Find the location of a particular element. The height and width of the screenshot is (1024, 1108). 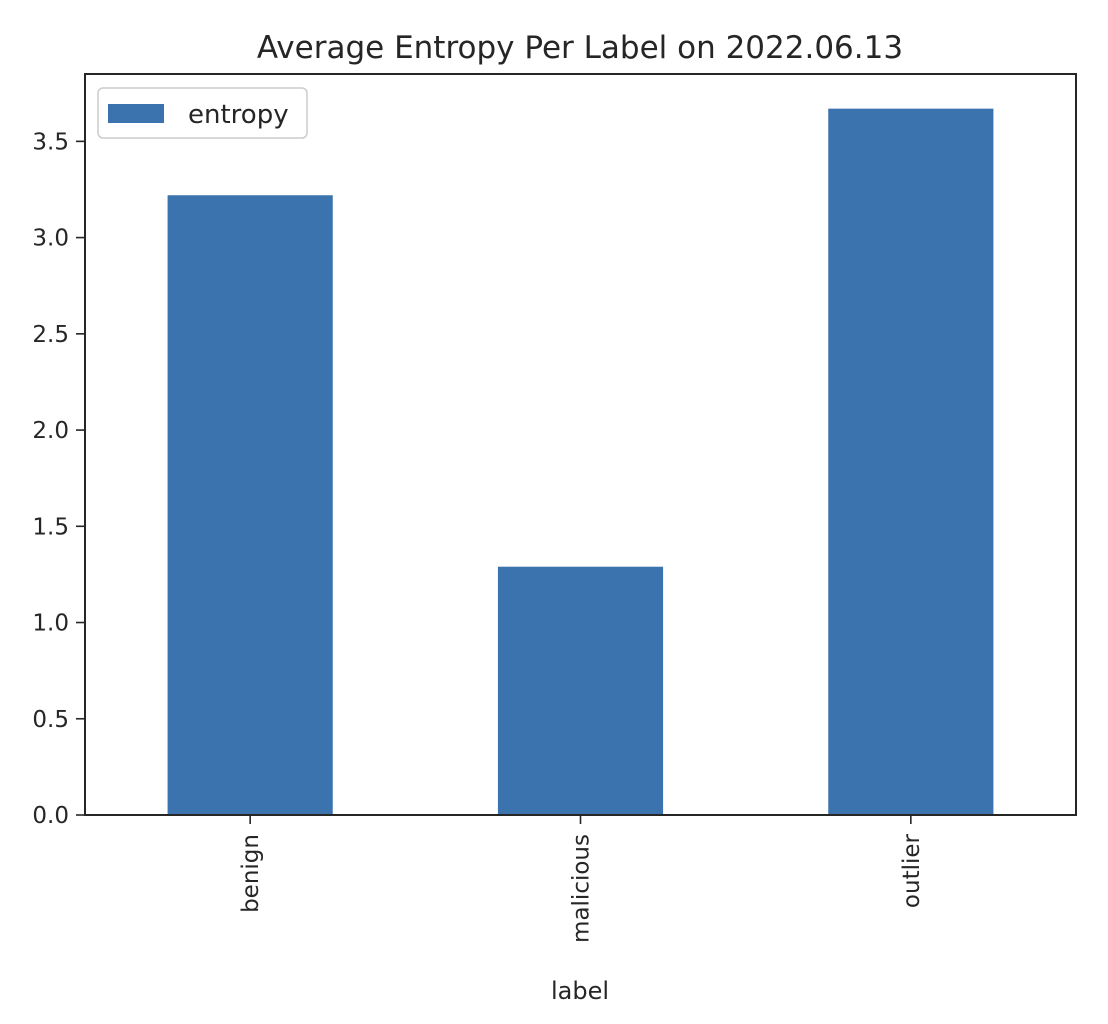

y-tick-label: 3.5 is located at coordinates (50, 142).